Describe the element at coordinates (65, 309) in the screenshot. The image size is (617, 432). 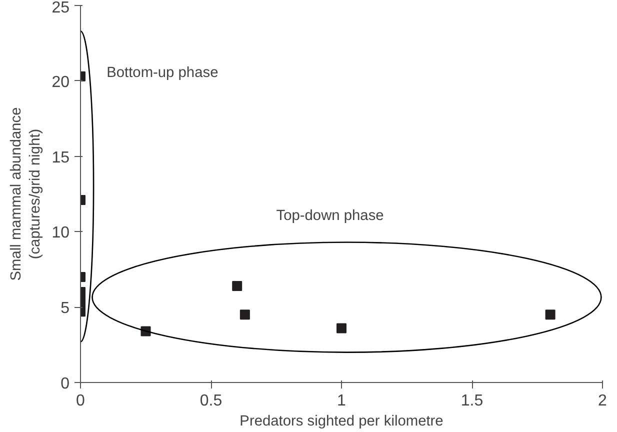
I see `y-tick-label: 5` at that location.